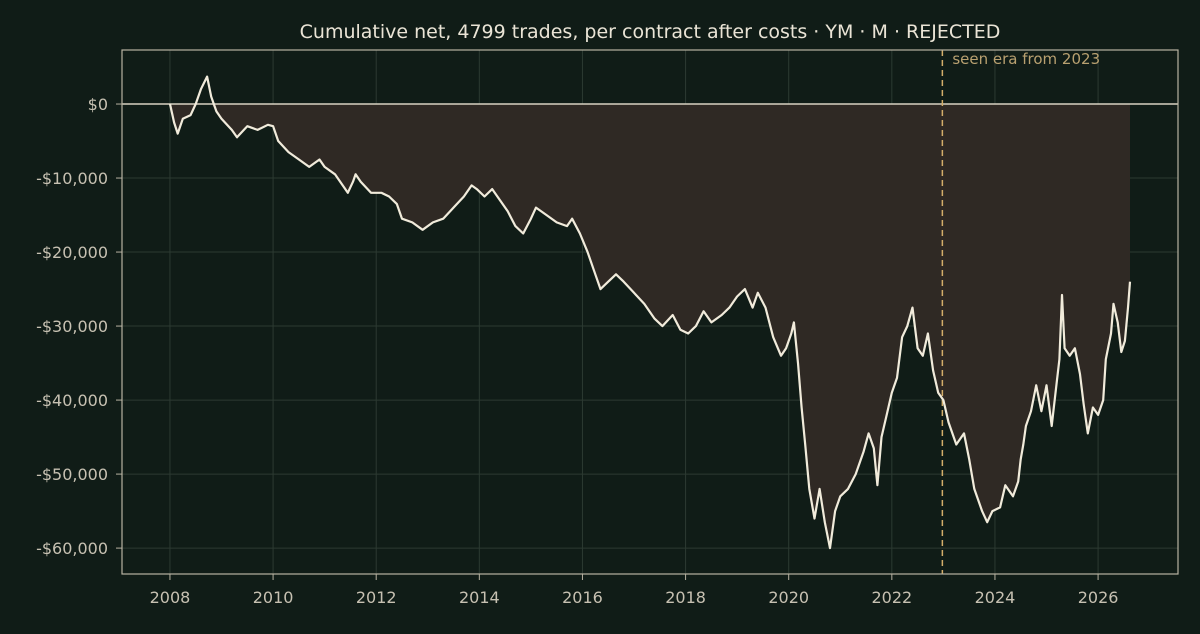 This screenshot has height=634, width=1200. I want to click on x-tick-label: 2026, so click(1098, 597).